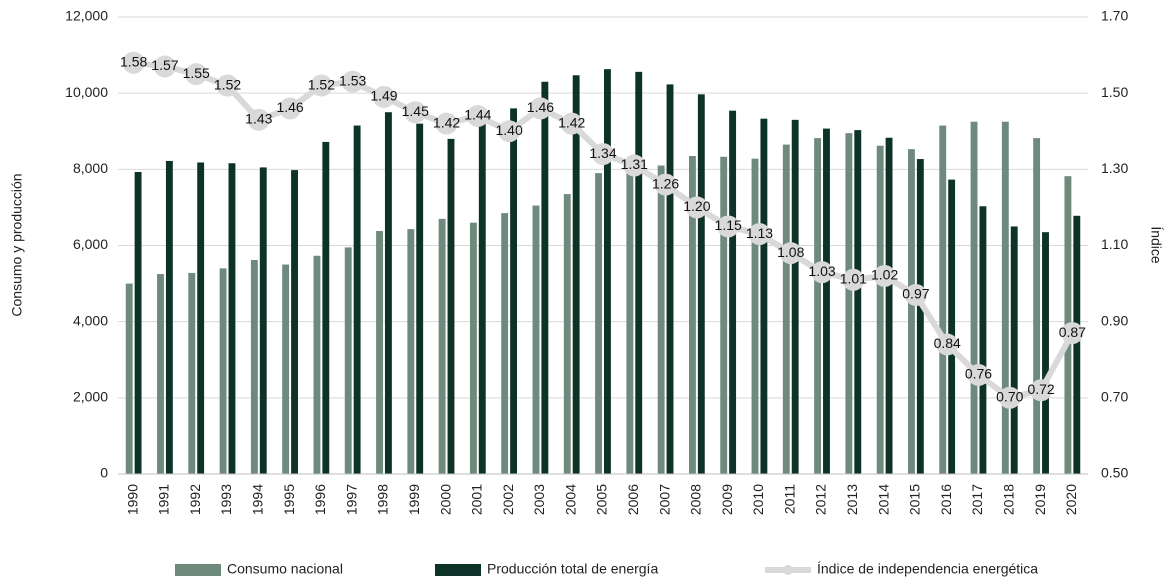 The width and height of the screenshot is (1167, 582). Describe the element at coordinates (1156, 245) in the screenshot. I see `y2-axis-title: Índice` at that location.